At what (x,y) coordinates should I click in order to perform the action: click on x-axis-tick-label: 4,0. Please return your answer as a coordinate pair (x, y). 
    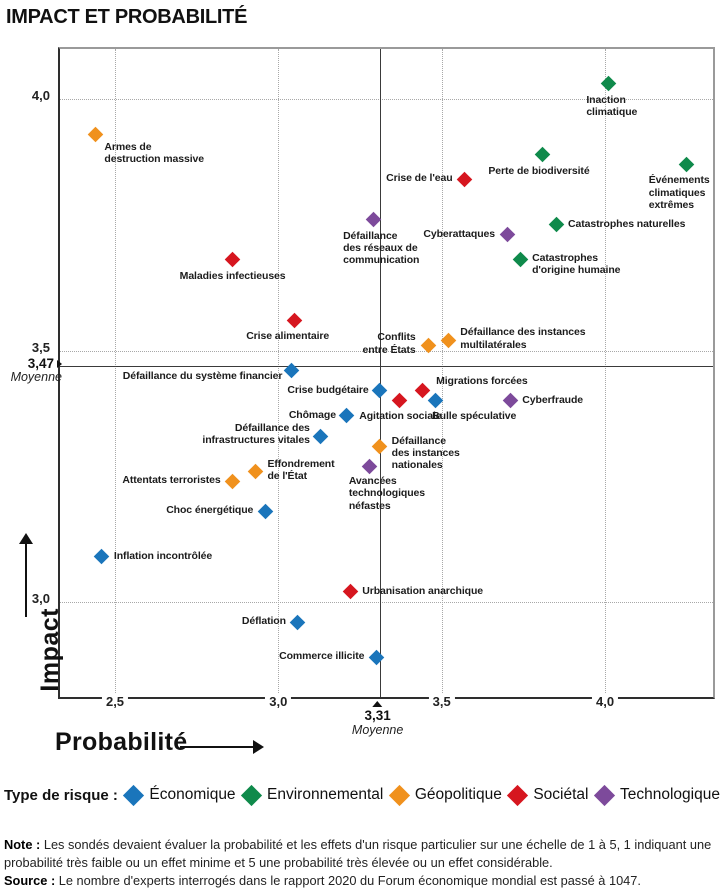
    Looking at the image, I should click on (605, 701).